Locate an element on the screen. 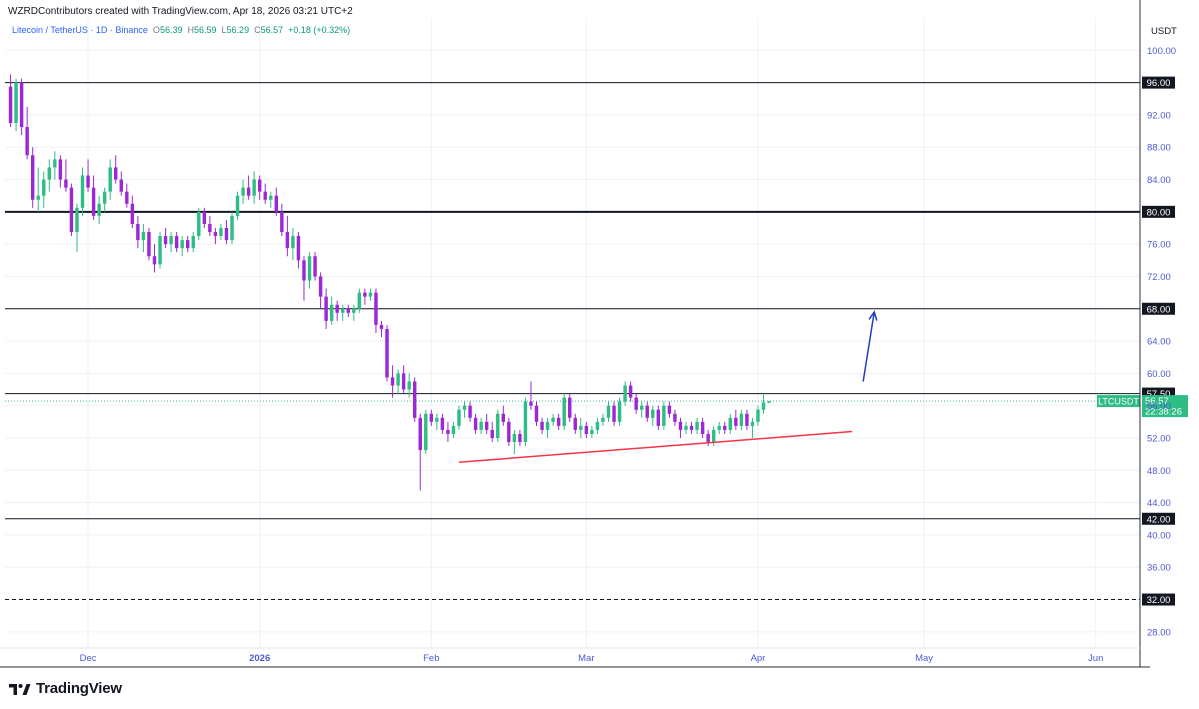 Image resolution: width=1199 pixels, height=709 pixels. price-tag-value: 56.57 is located at coordinates (1157, 401).